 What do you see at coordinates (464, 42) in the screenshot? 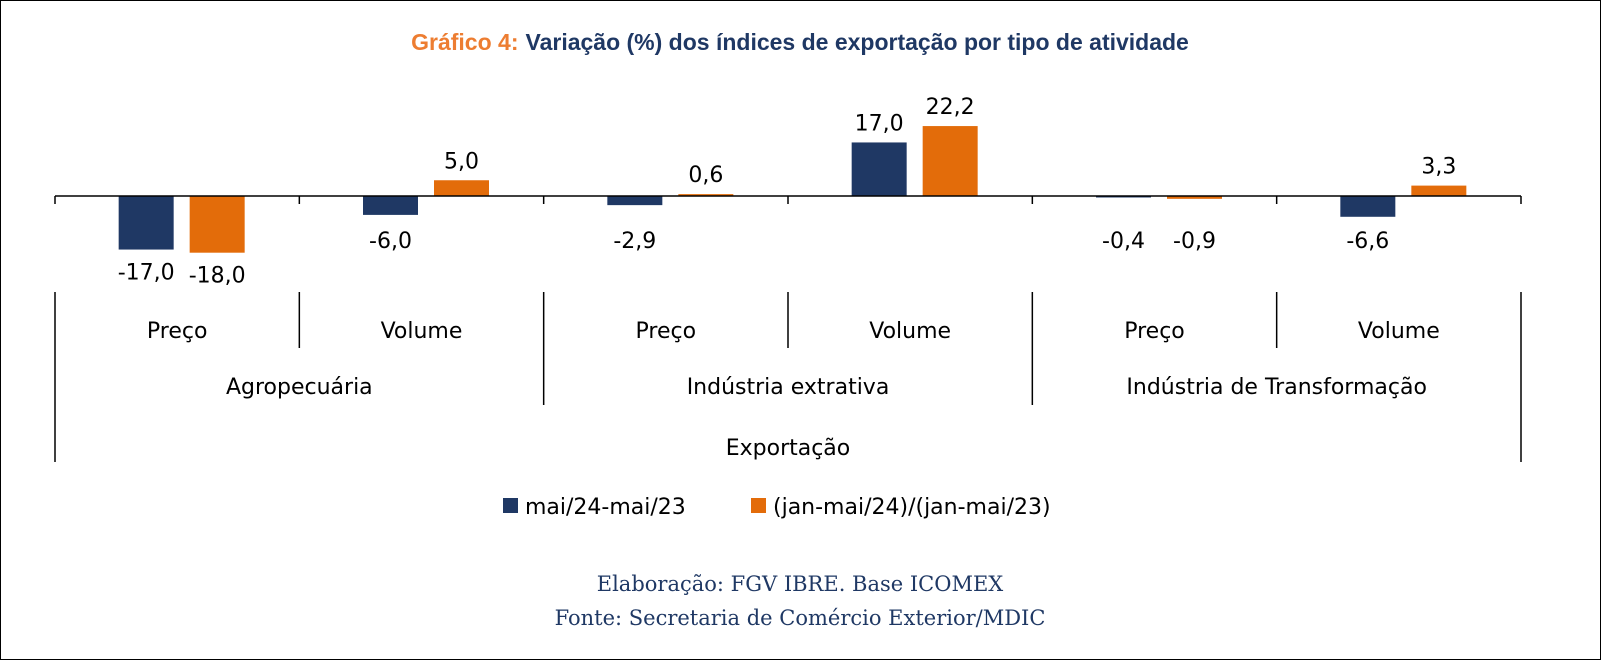
I see `chart-title-prefix: Gráfico 4:` at bounding box center [464, 42].